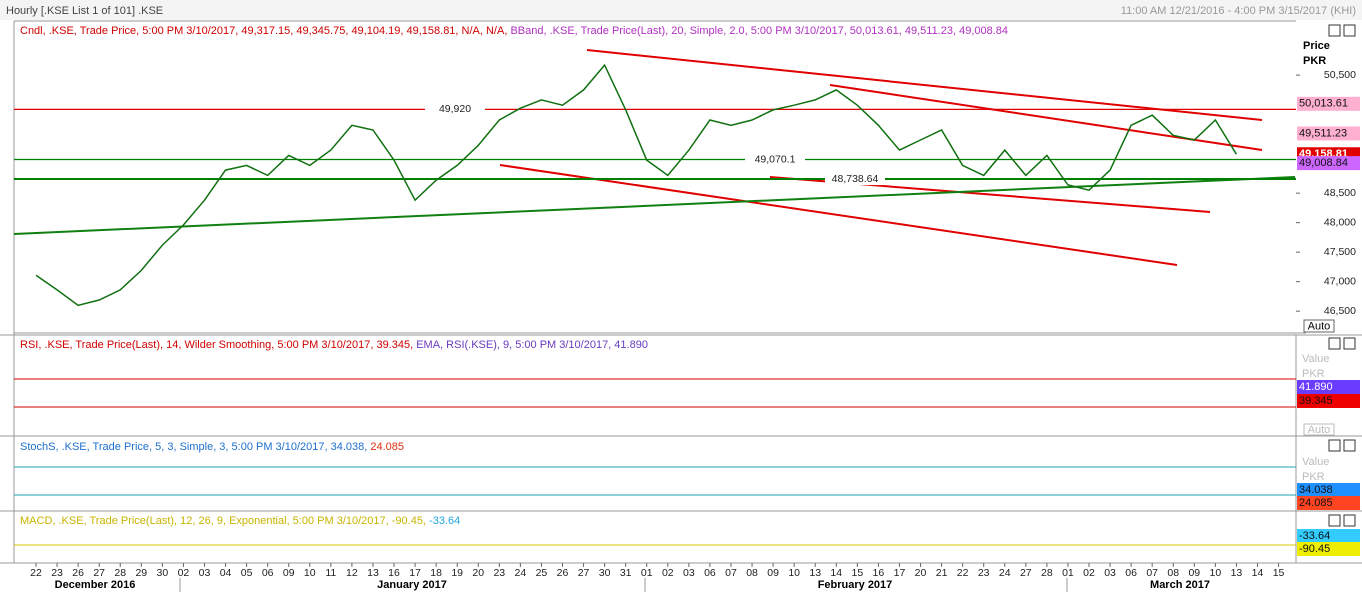  Describe the element at coordinates (247, 573) in the screenshot. I see `x-tick-label: 05` at that location.